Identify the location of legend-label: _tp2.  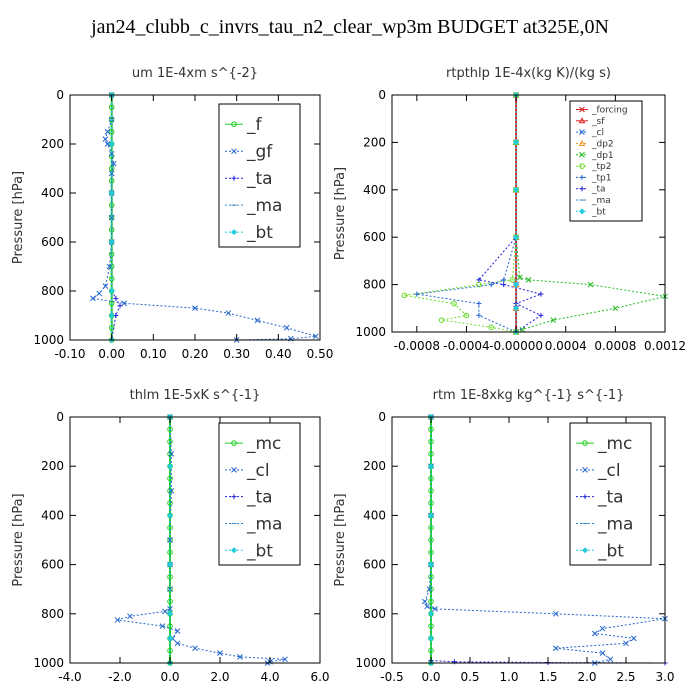
(601, 167).